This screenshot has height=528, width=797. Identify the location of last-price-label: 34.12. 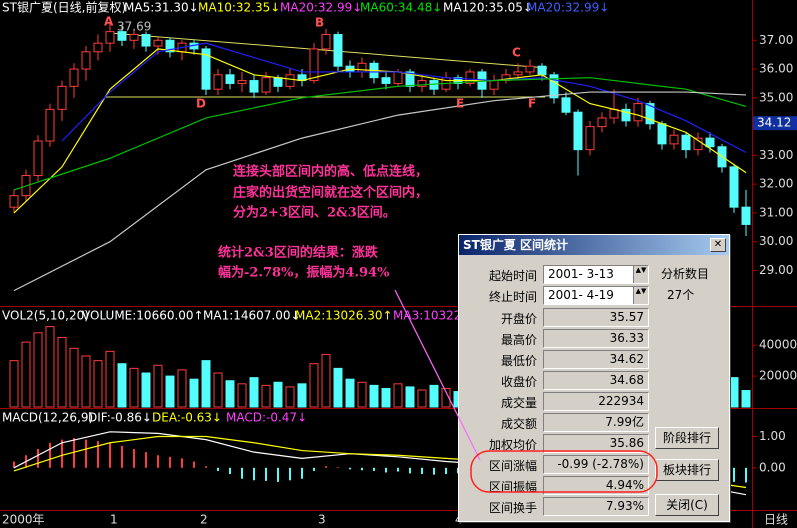
(774, 123).